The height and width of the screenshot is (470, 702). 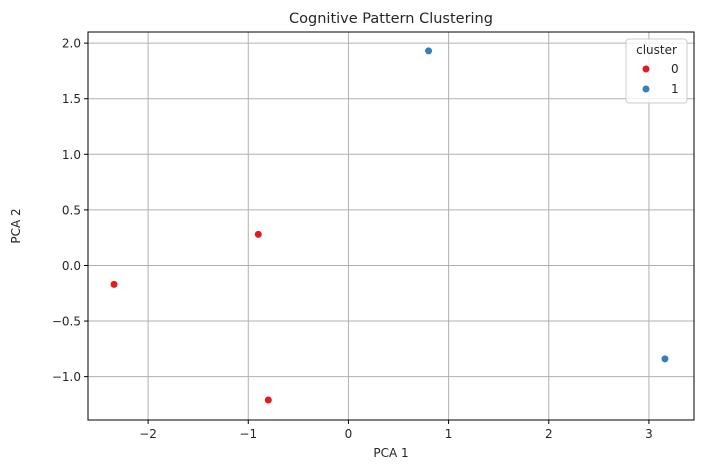 I want to click on x-tick-label: 0, so click(x=349, y=434).